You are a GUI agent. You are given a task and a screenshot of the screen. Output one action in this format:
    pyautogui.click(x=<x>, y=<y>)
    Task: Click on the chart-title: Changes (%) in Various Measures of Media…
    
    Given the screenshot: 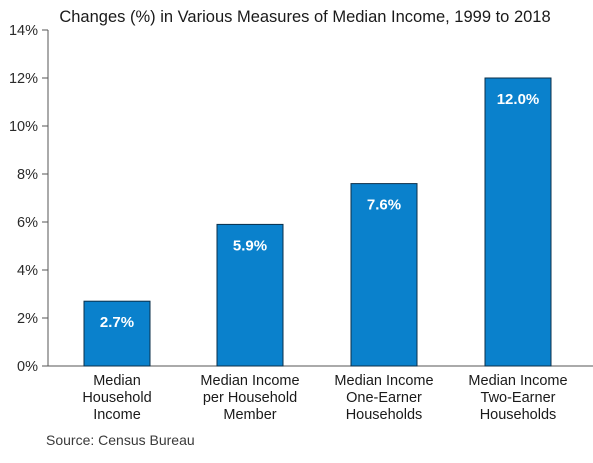 What is the action you would take?
    pyautogui.click(x=304, y=17)
    